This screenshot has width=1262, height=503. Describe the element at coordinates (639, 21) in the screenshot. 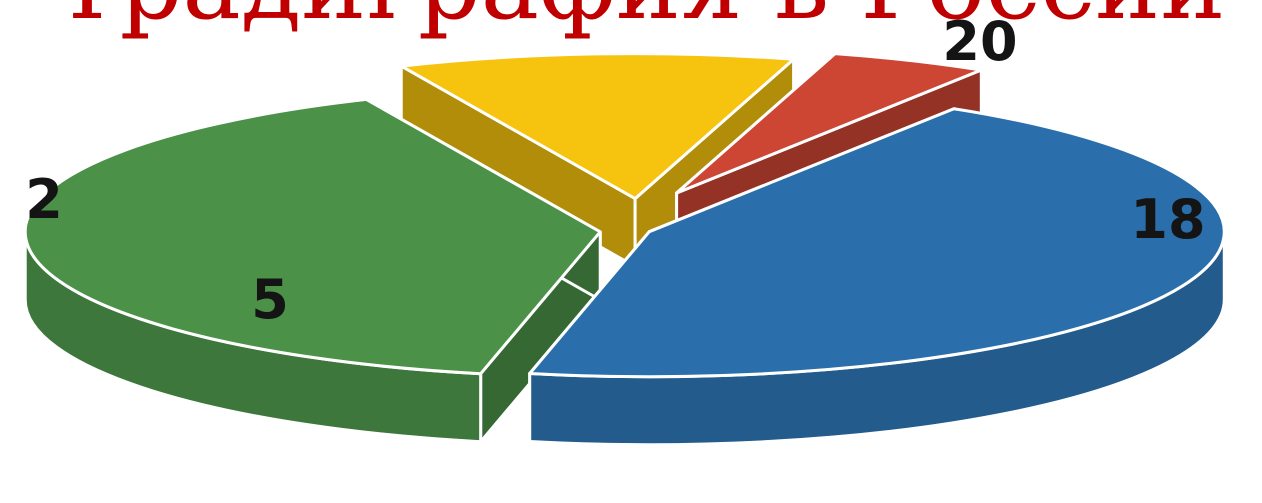

I see `chart-title: Традиграфия в России` at that location.